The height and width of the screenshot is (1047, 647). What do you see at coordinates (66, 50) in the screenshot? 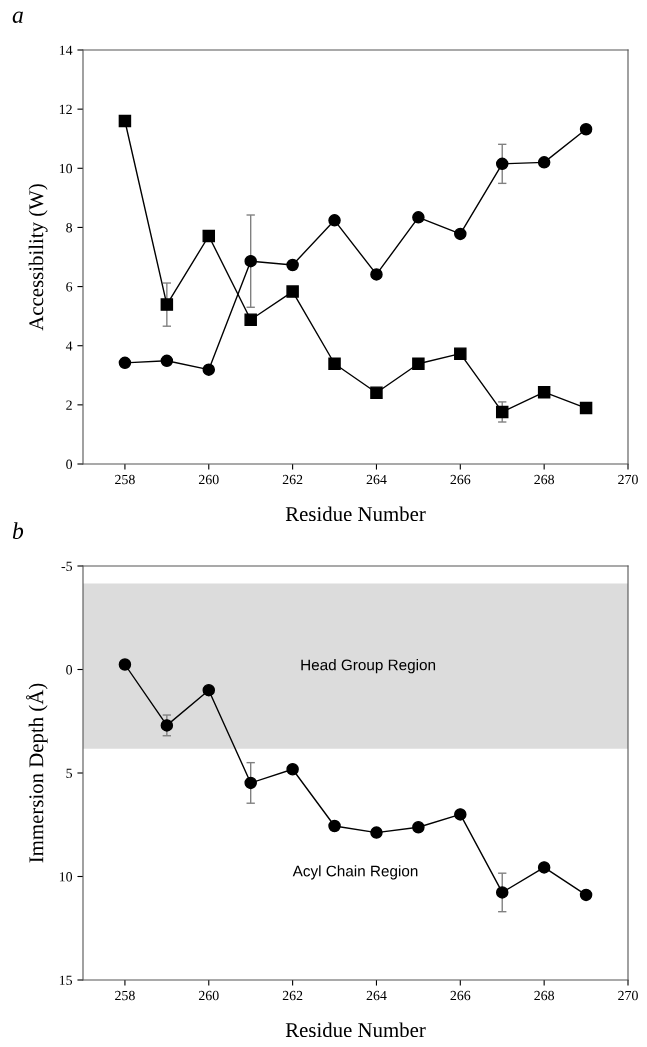
I see `y-tick-label: 14` at bounding box center [66, 50].